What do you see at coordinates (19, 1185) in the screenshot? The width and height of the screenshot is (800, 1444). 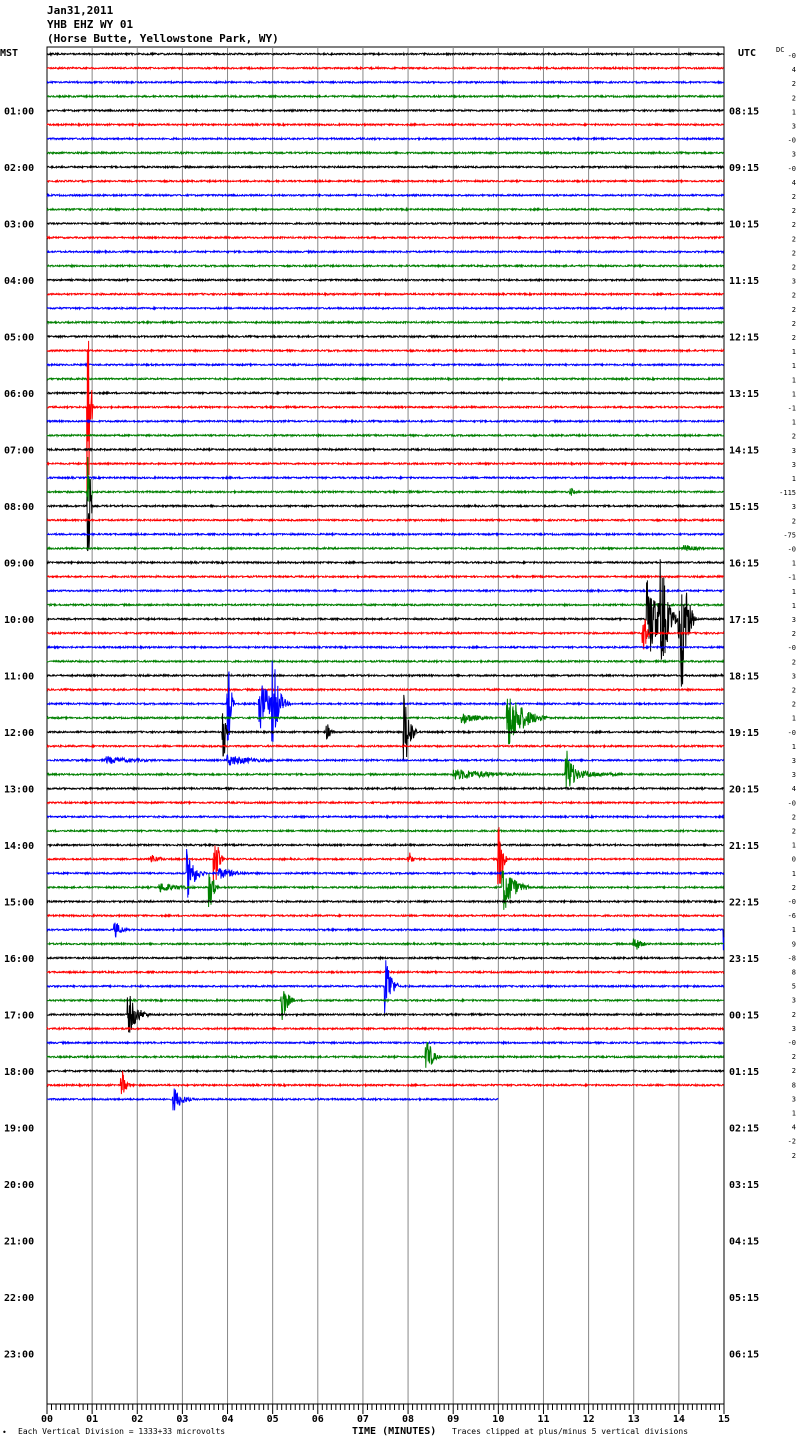 I see `hour-label-mst: 20:00` at bounding box center [19, 1185].